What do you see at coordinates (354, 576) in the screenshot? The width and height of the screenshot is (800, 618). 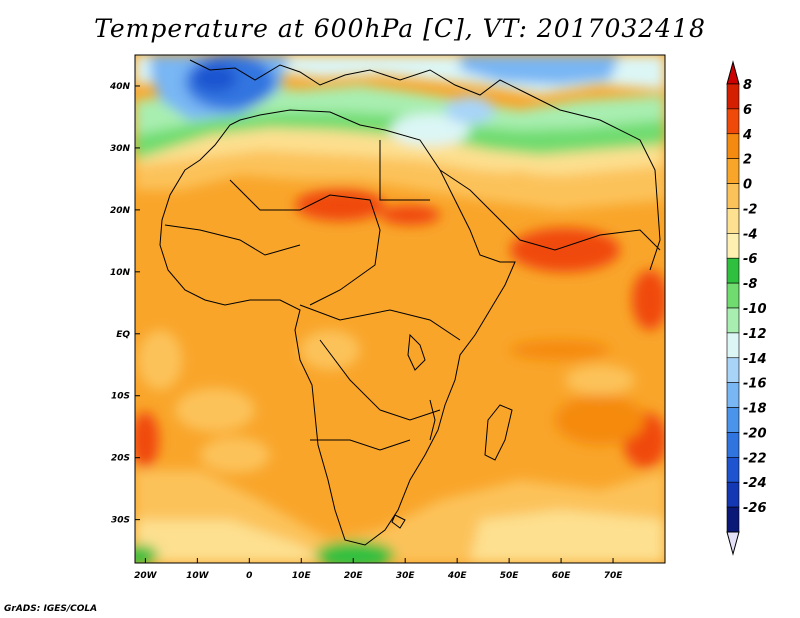 I see `x-tick-label: 20E` at bounding box center [354, 576].